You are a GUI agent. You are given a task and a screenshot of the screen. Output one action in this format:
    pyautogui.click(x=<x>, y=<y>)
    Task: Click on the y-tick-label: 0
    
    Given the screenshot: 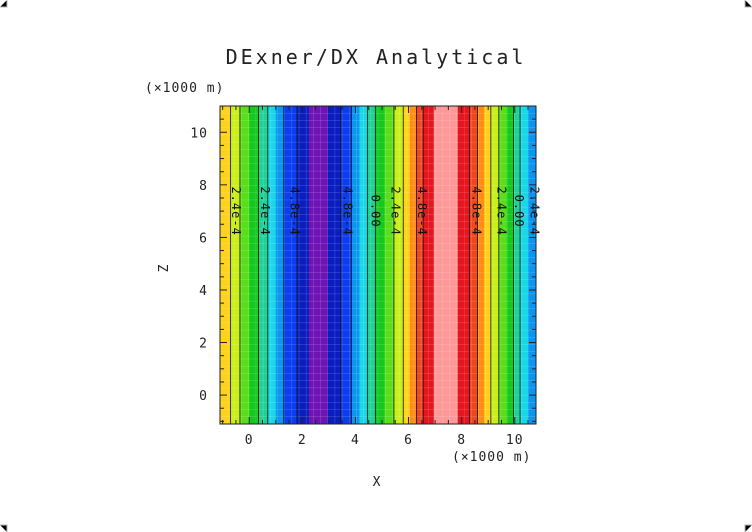 What is the action you would take?
    pyautogui.click(x=203, y=396)
    